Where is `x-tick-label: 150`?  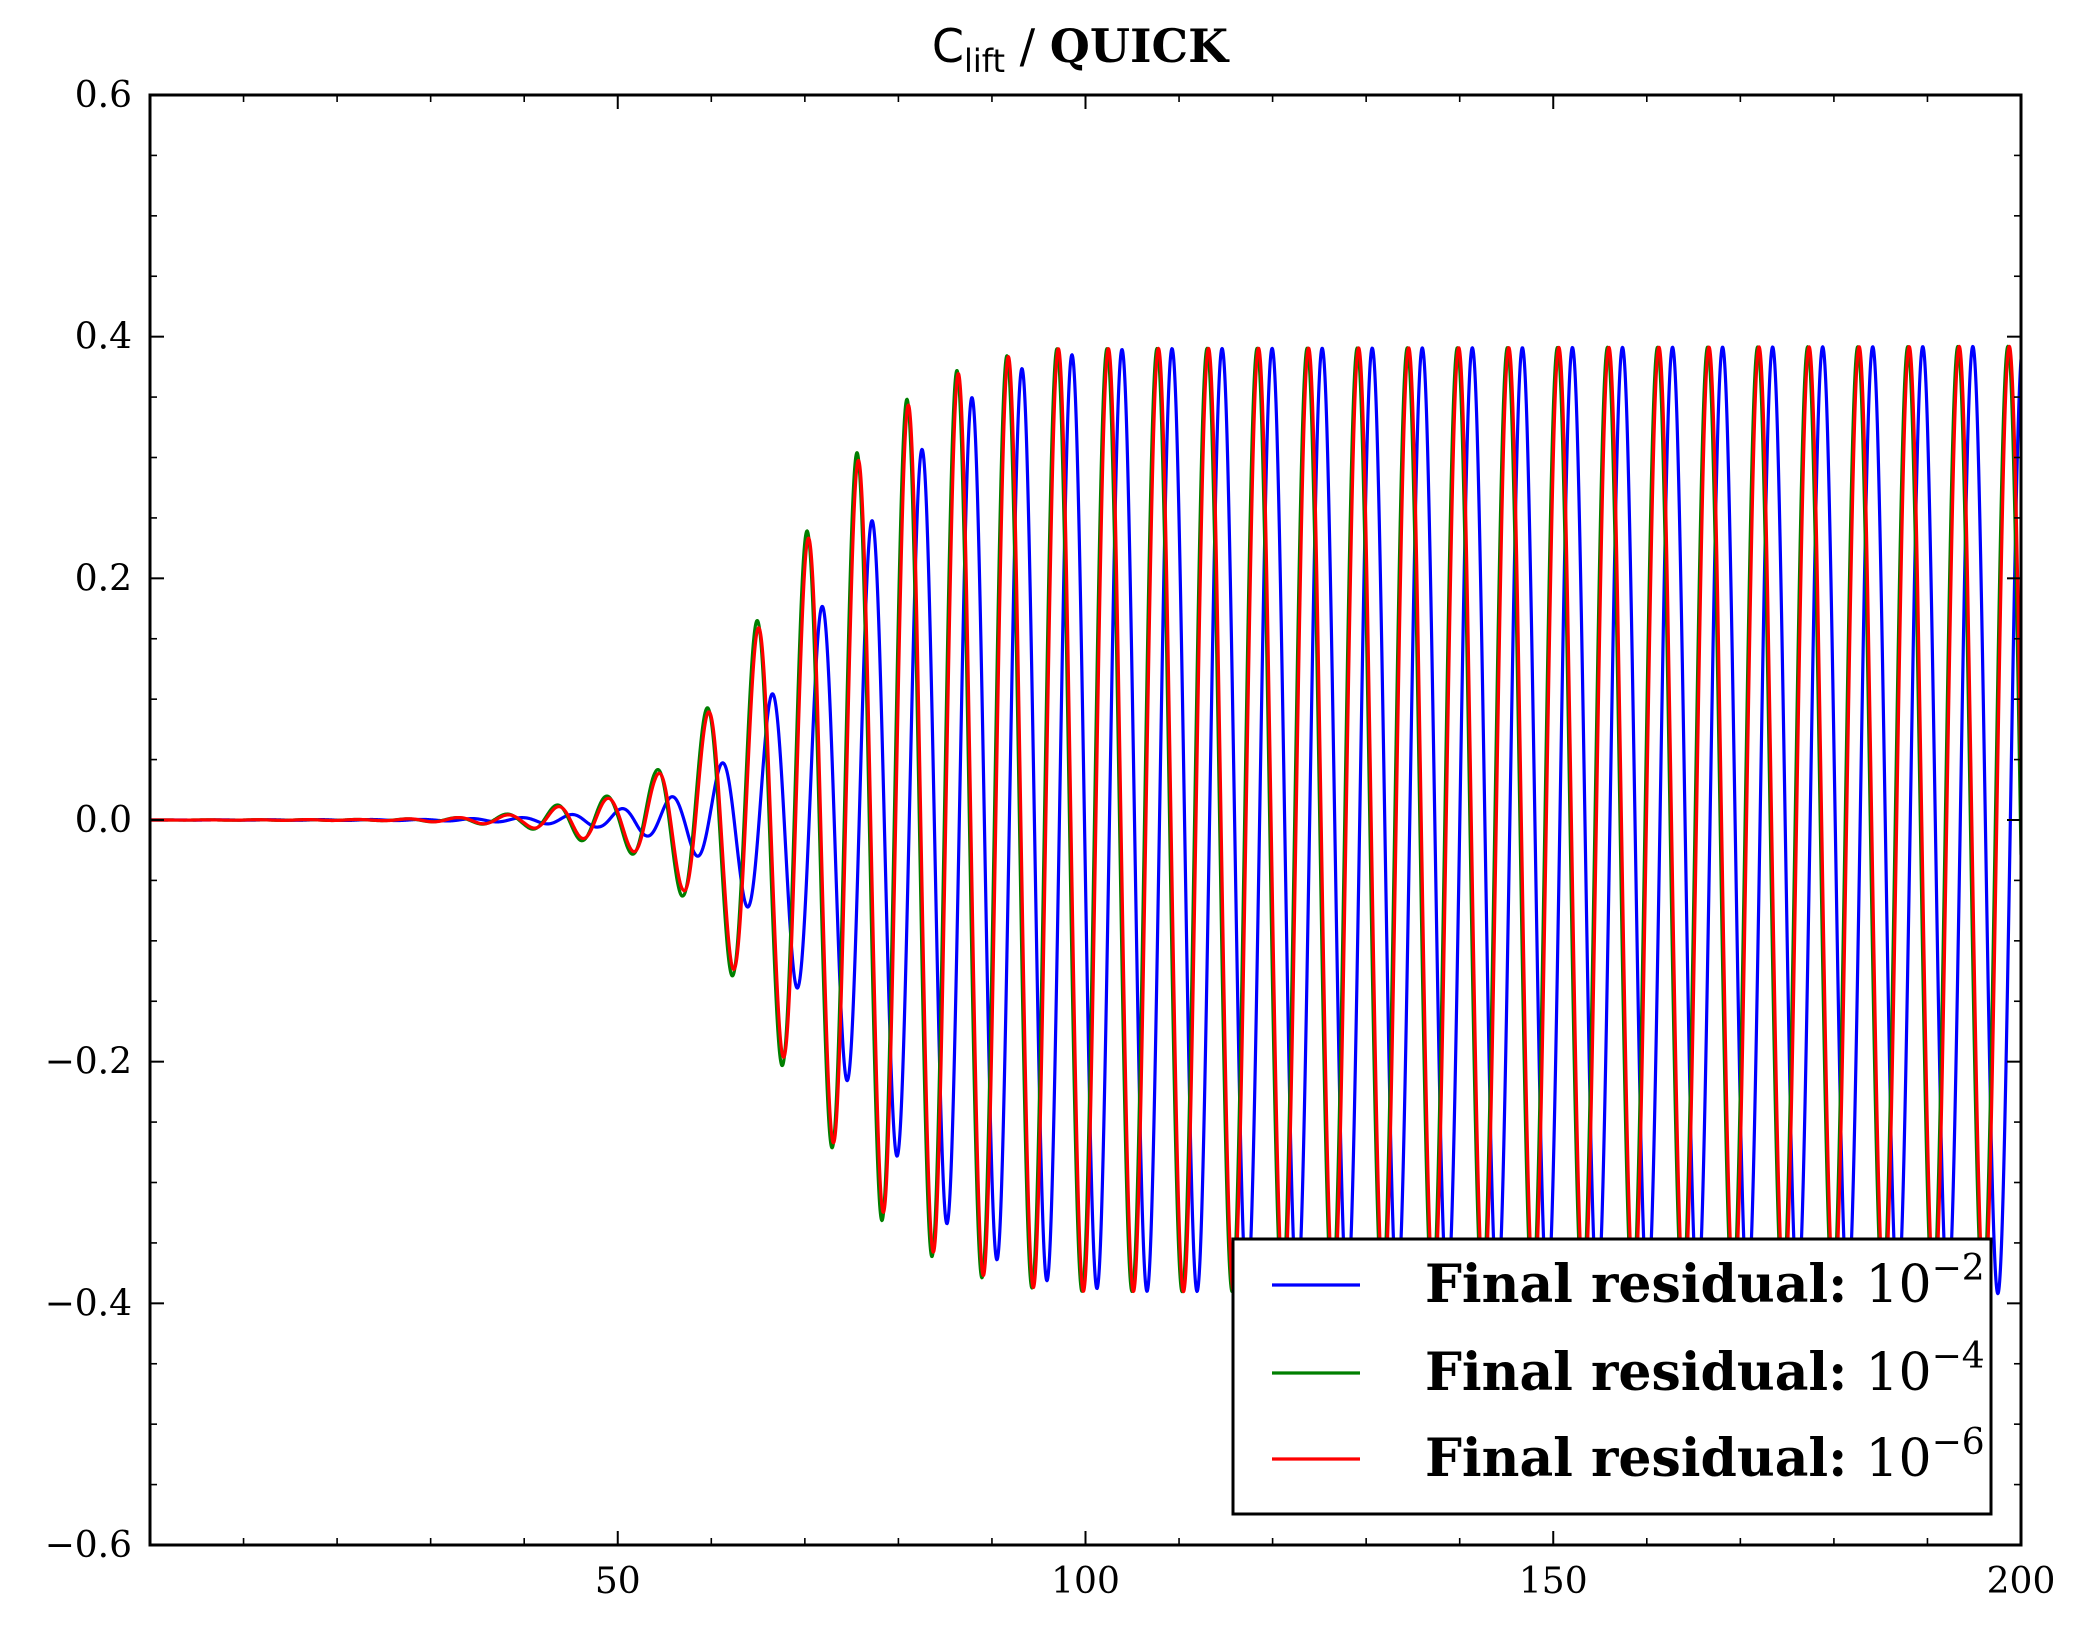
x-tick-label: 150 is located at coordinates (1553, 1581).